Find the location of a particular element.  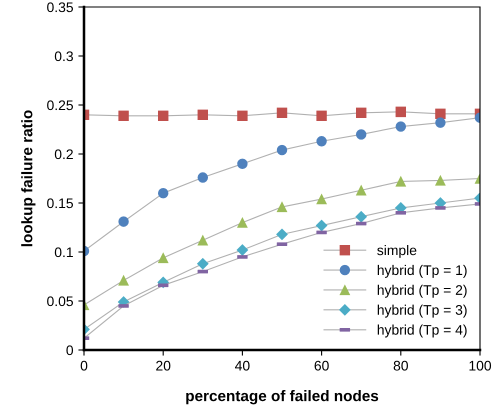

y-tick-label: 0.05 is located at coordinates (60, 301).